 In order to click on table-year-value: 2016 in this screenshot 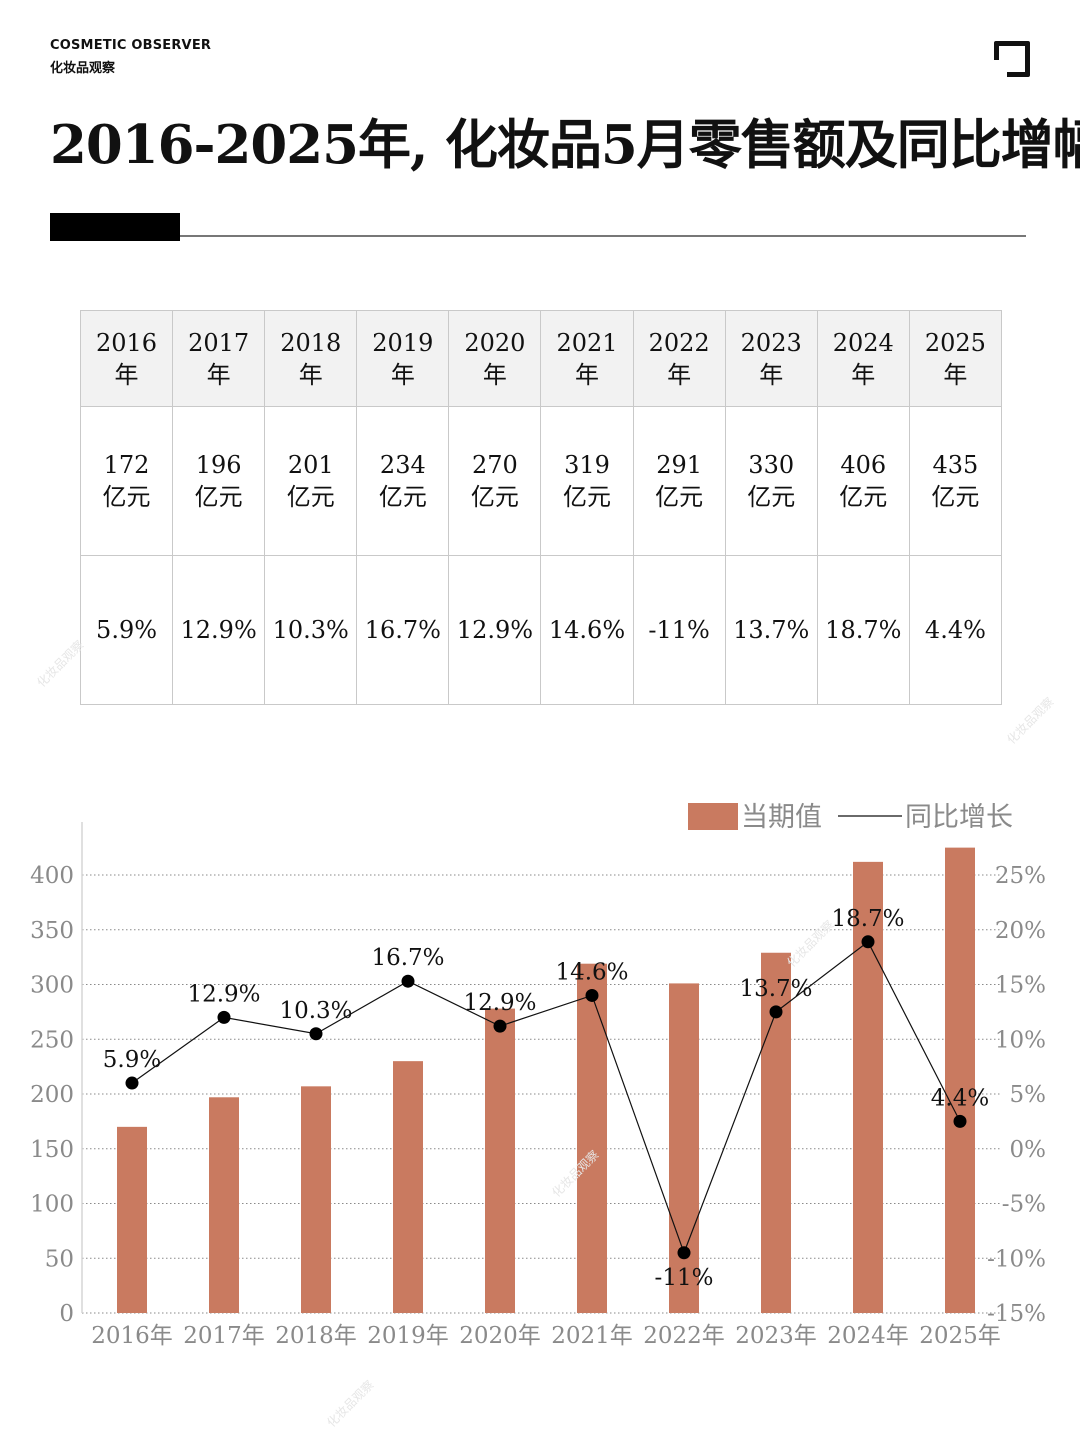, I will do `click(127, 342)`.